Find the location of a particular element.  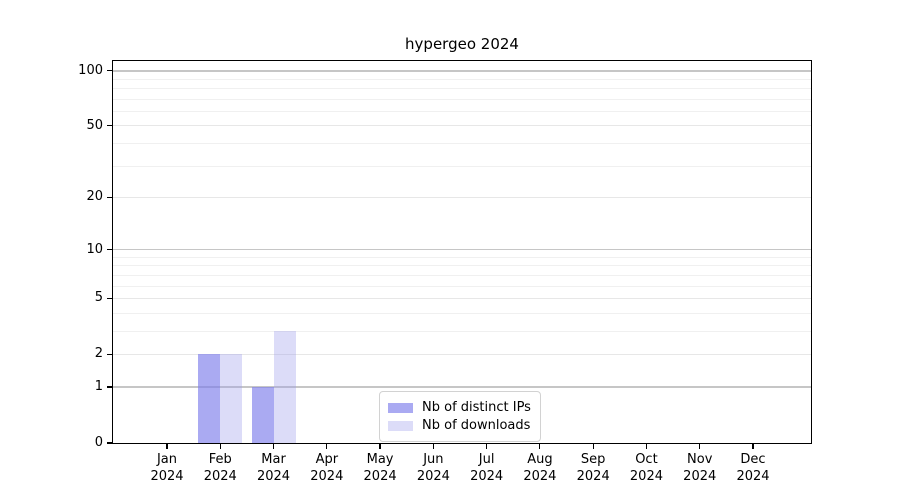

y-tick-label-2: 2 is located at coordinates (98, 354).